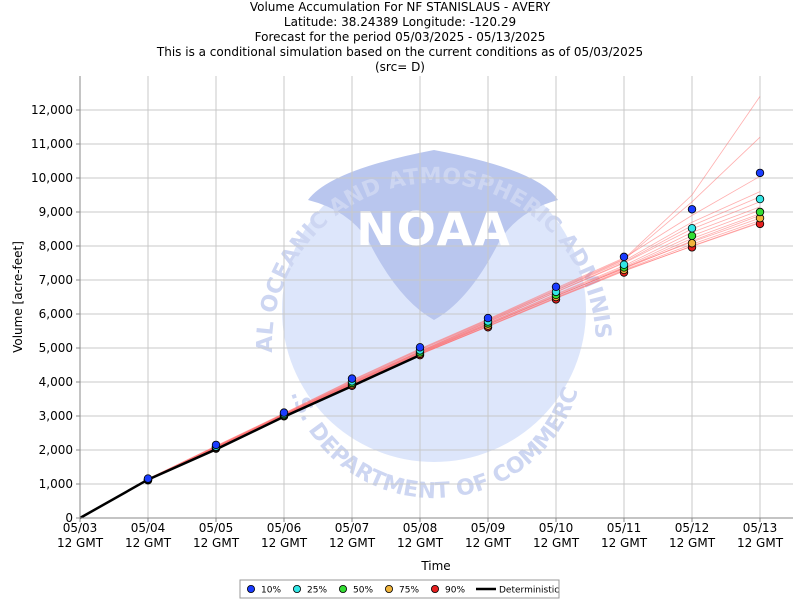  I want to click on y-tick-label: 11,000, so click(52, 144).